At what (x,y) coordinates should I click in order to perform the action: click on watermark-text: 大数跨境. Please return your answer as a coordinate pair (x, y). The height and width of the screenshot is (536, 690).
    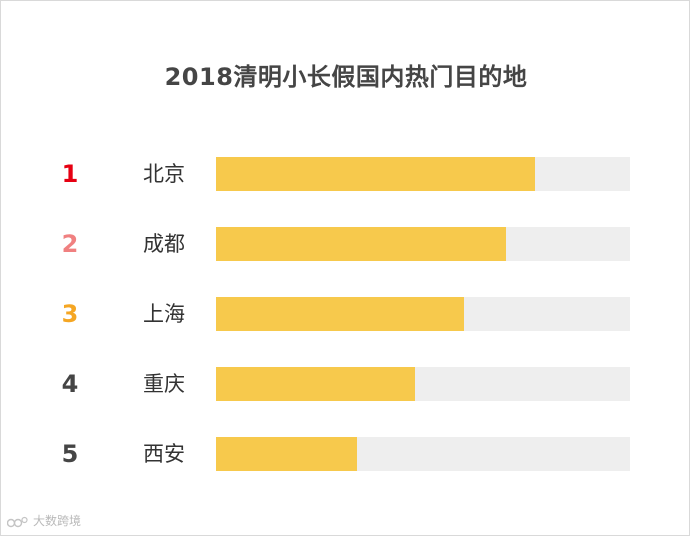
    Looking at the image, I should click on (57, 521).